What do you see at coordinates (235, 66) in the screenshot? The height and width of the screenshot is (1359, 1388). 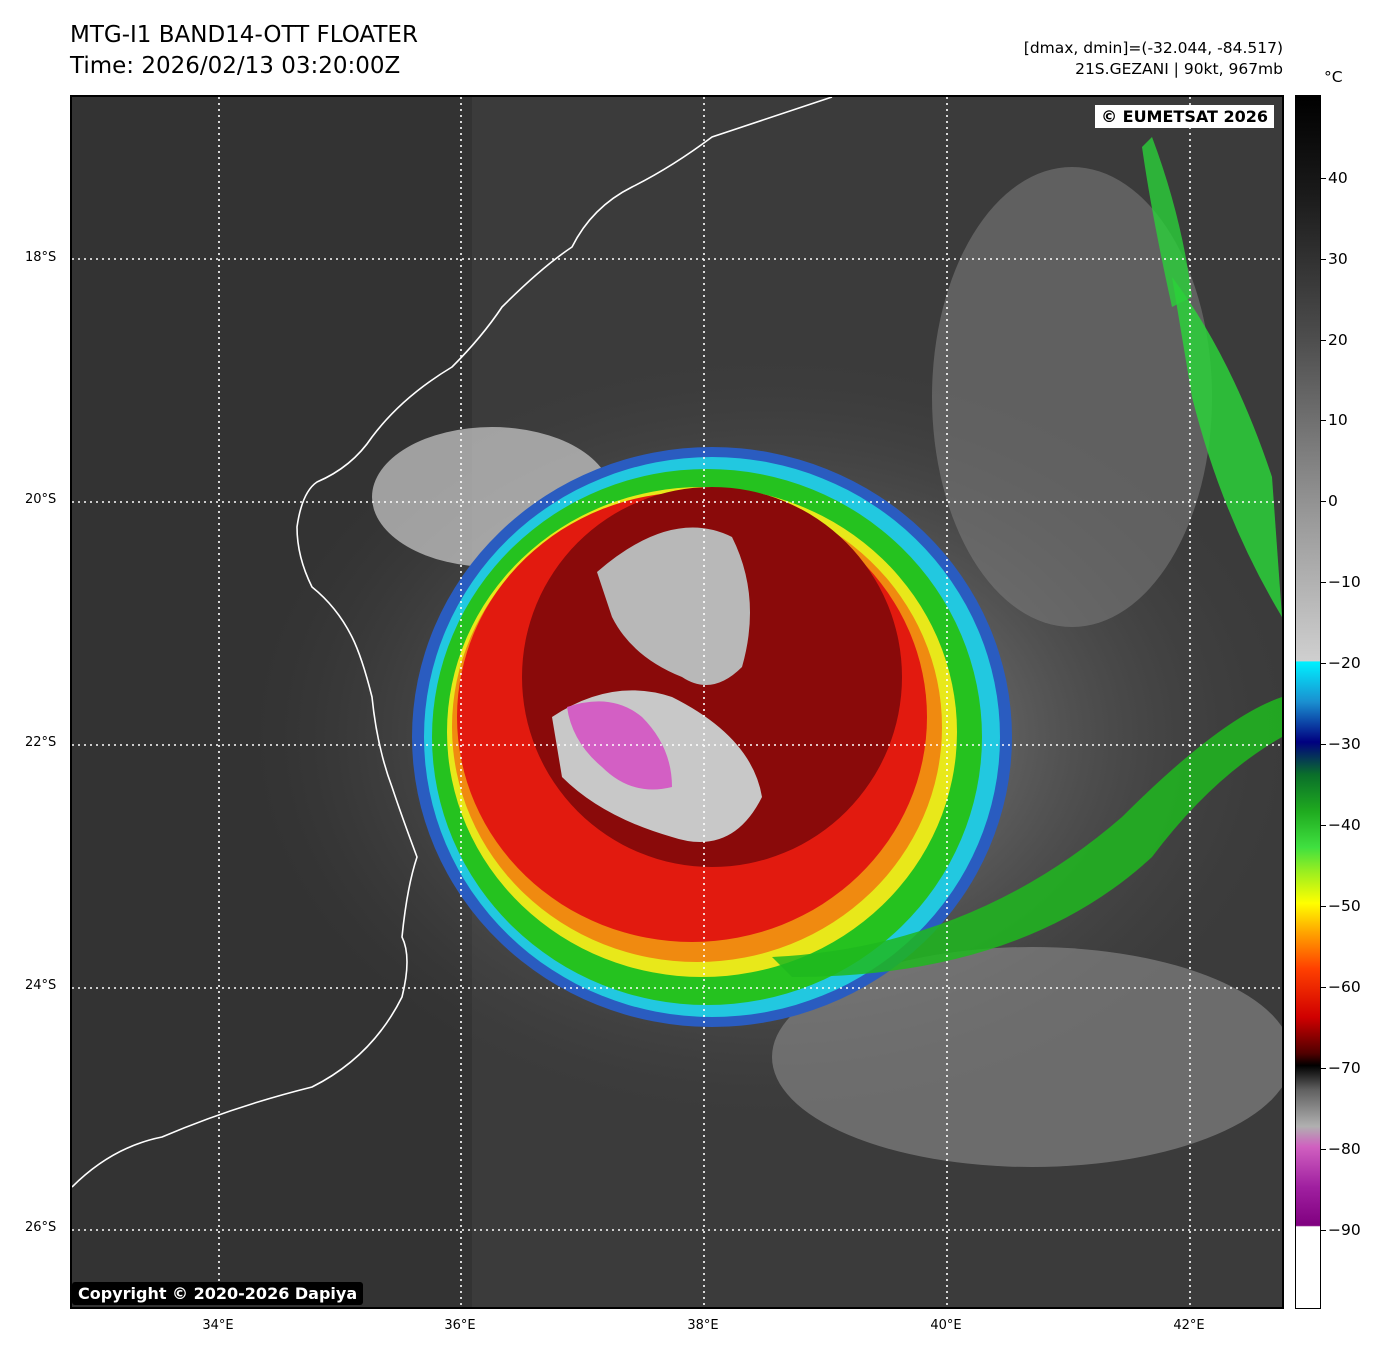 I see `timestamp: Time: 2026/02/13 03:20:00Z` at bounding box center [235, 66].